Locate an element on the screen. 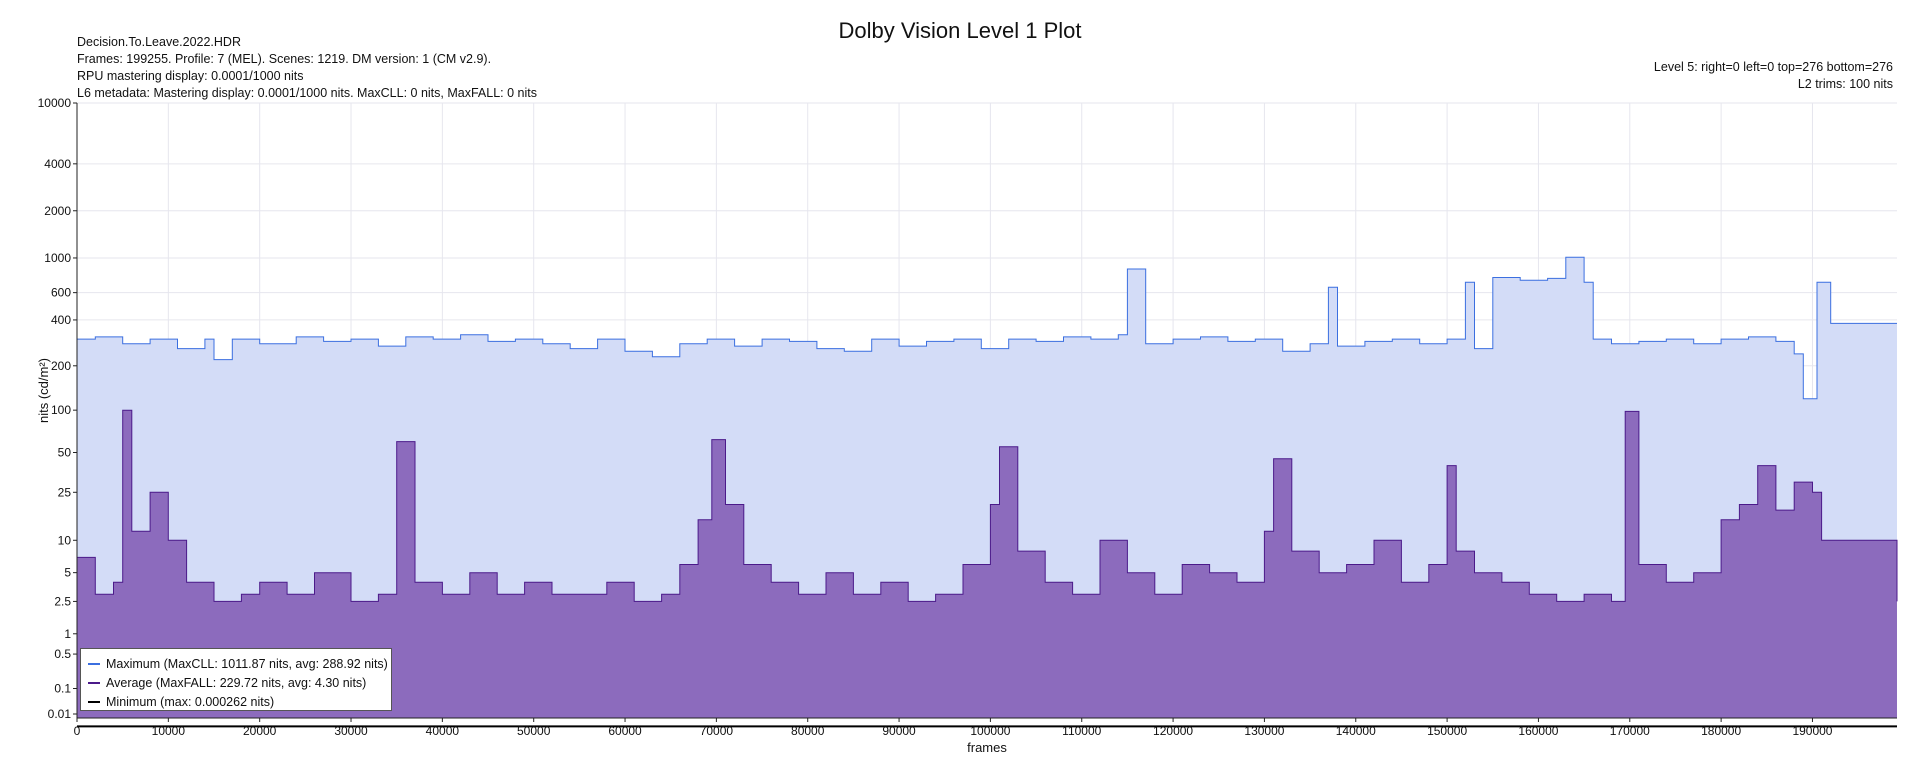 The width and height of the screenshot is (1920, 768). info-file-name: Decision.To.Leave.2022.HDR is located at coordinates (159, 42).